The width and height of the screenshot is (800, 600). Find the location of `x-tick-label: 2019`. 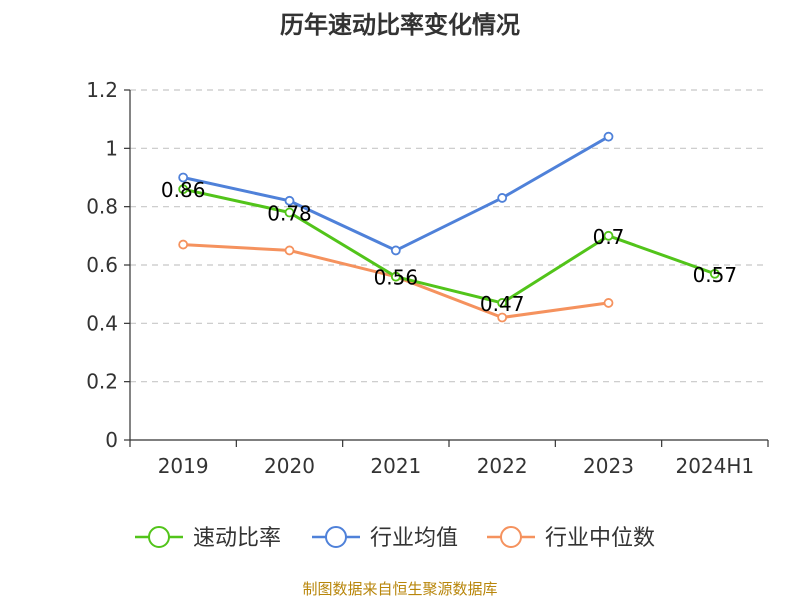

x-tick-label: 2019 is located at coordinates (183, 466).